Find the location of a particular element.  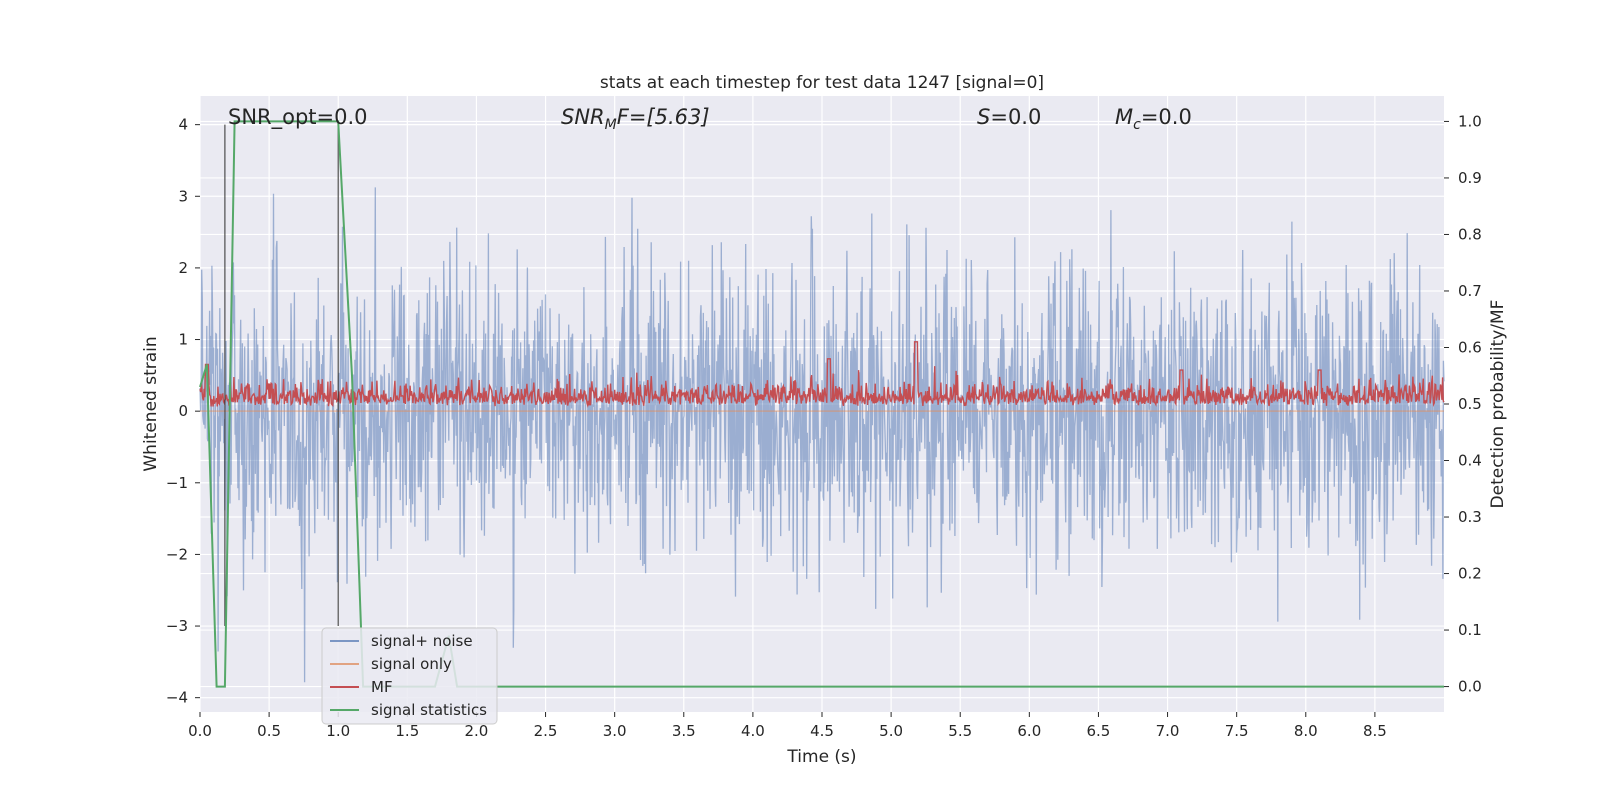

annotation-mc-sub: c is located at coordinates (1137, 125).